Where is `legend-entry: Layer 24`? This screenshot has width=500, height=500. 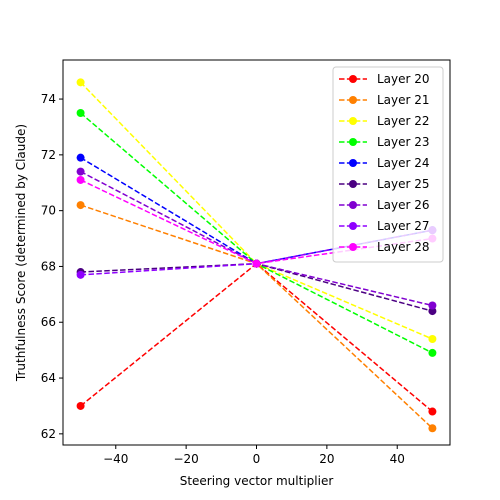
legend-entry: Layer 24 is located at coordinates (384, 163).